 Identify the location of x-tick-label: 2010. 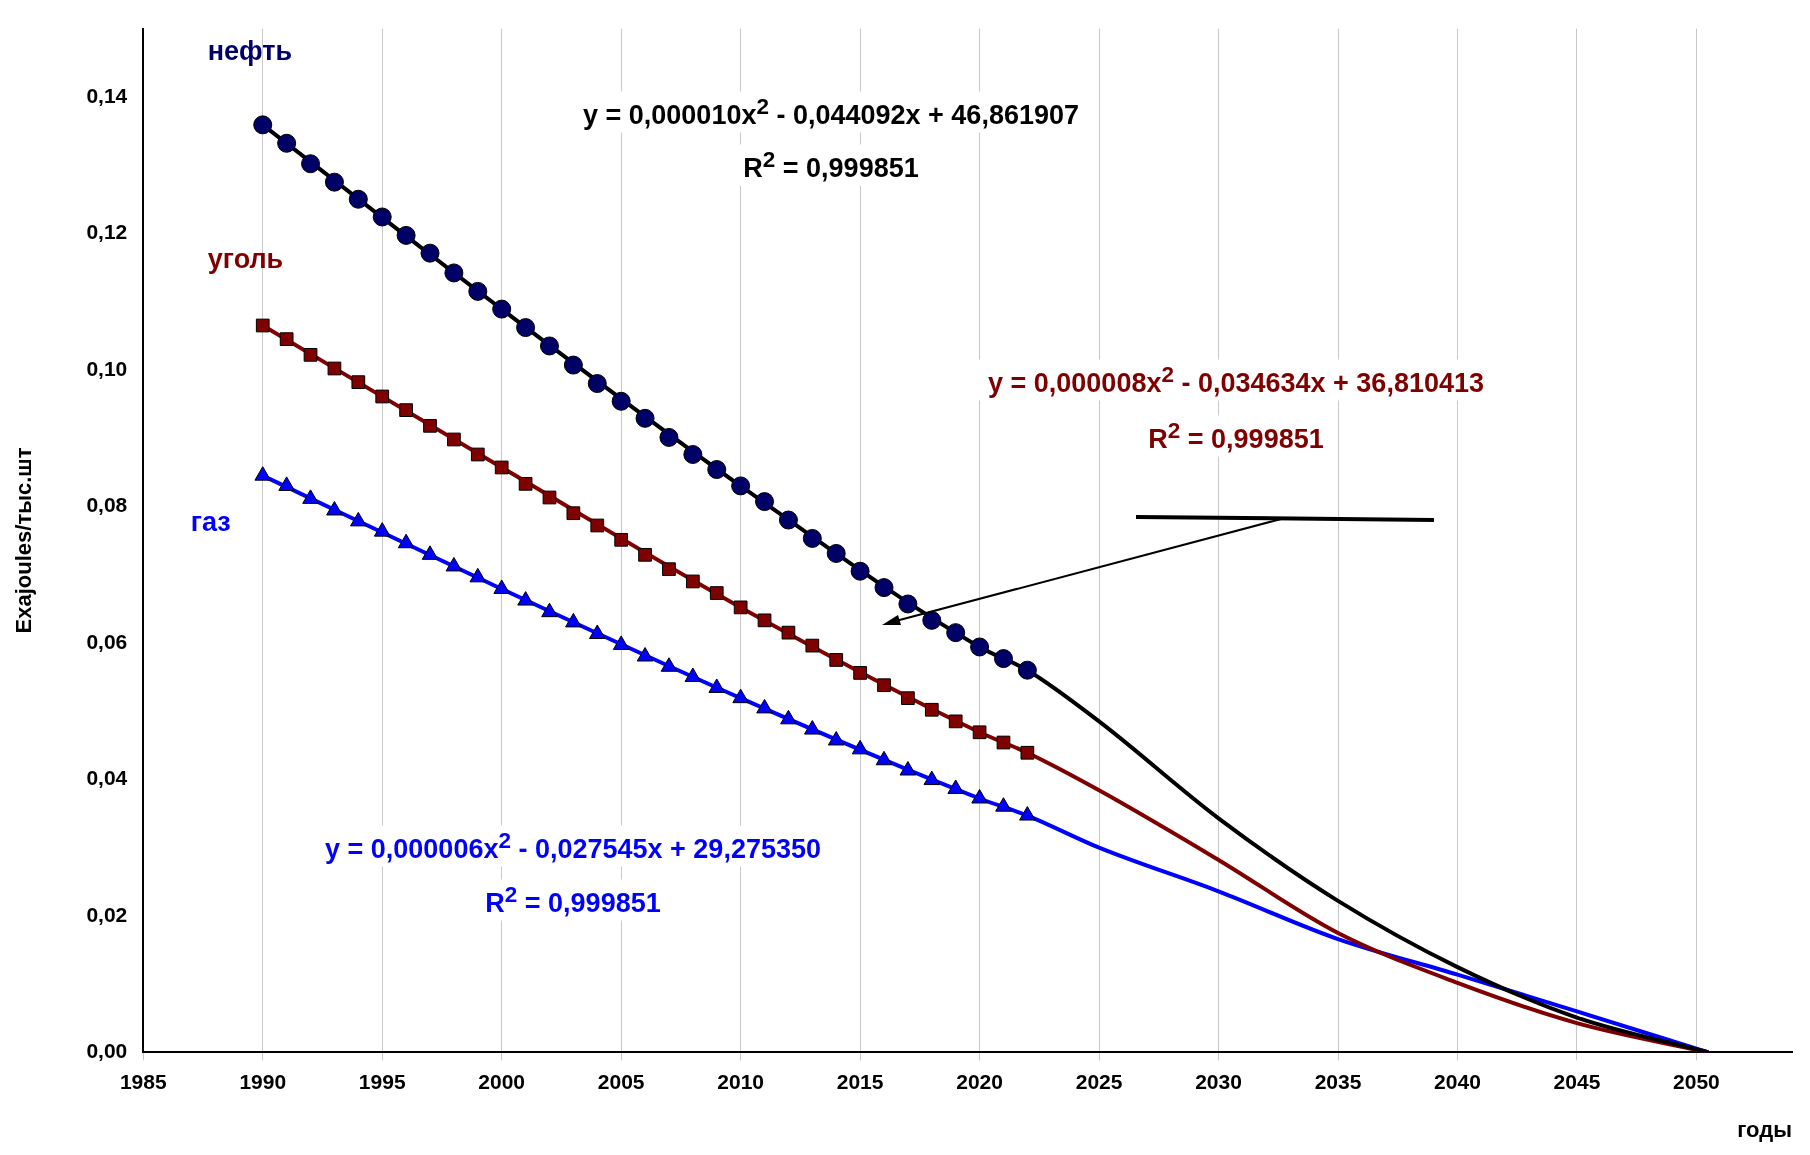
(740, 1081).